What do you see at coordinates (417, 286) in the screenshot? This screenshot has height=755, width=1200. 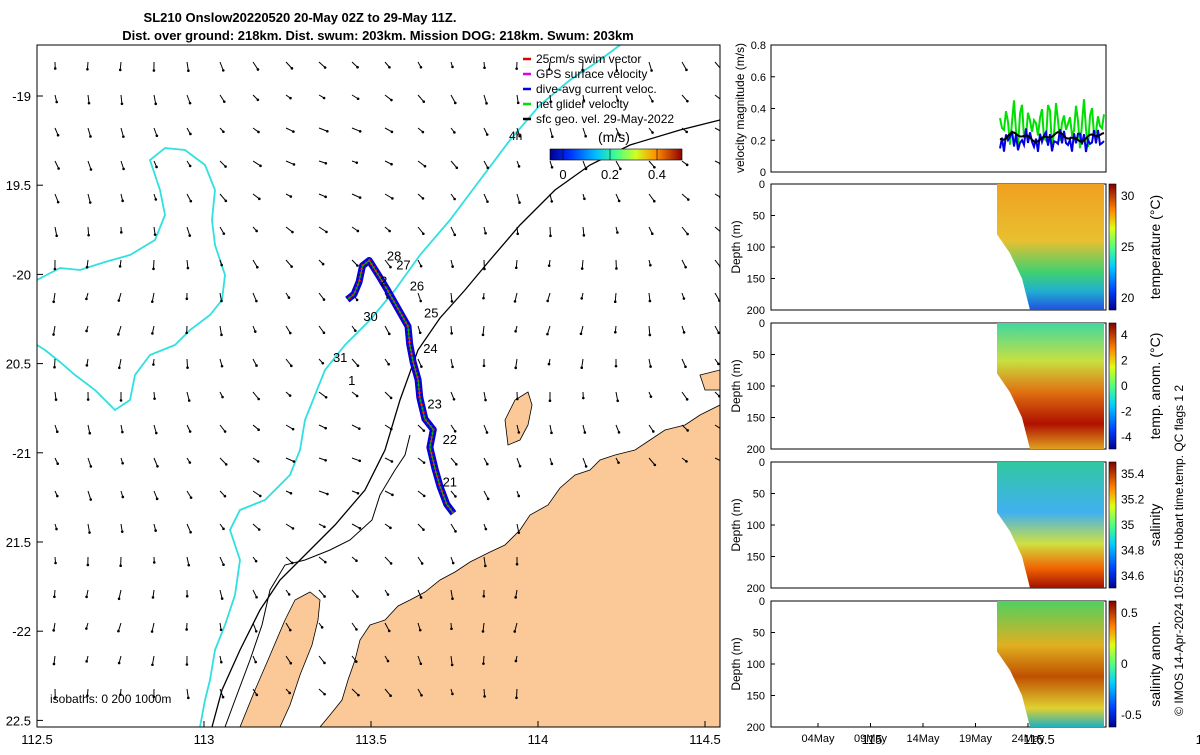 I see `day-label: 26` at bounding box center [417, 286].